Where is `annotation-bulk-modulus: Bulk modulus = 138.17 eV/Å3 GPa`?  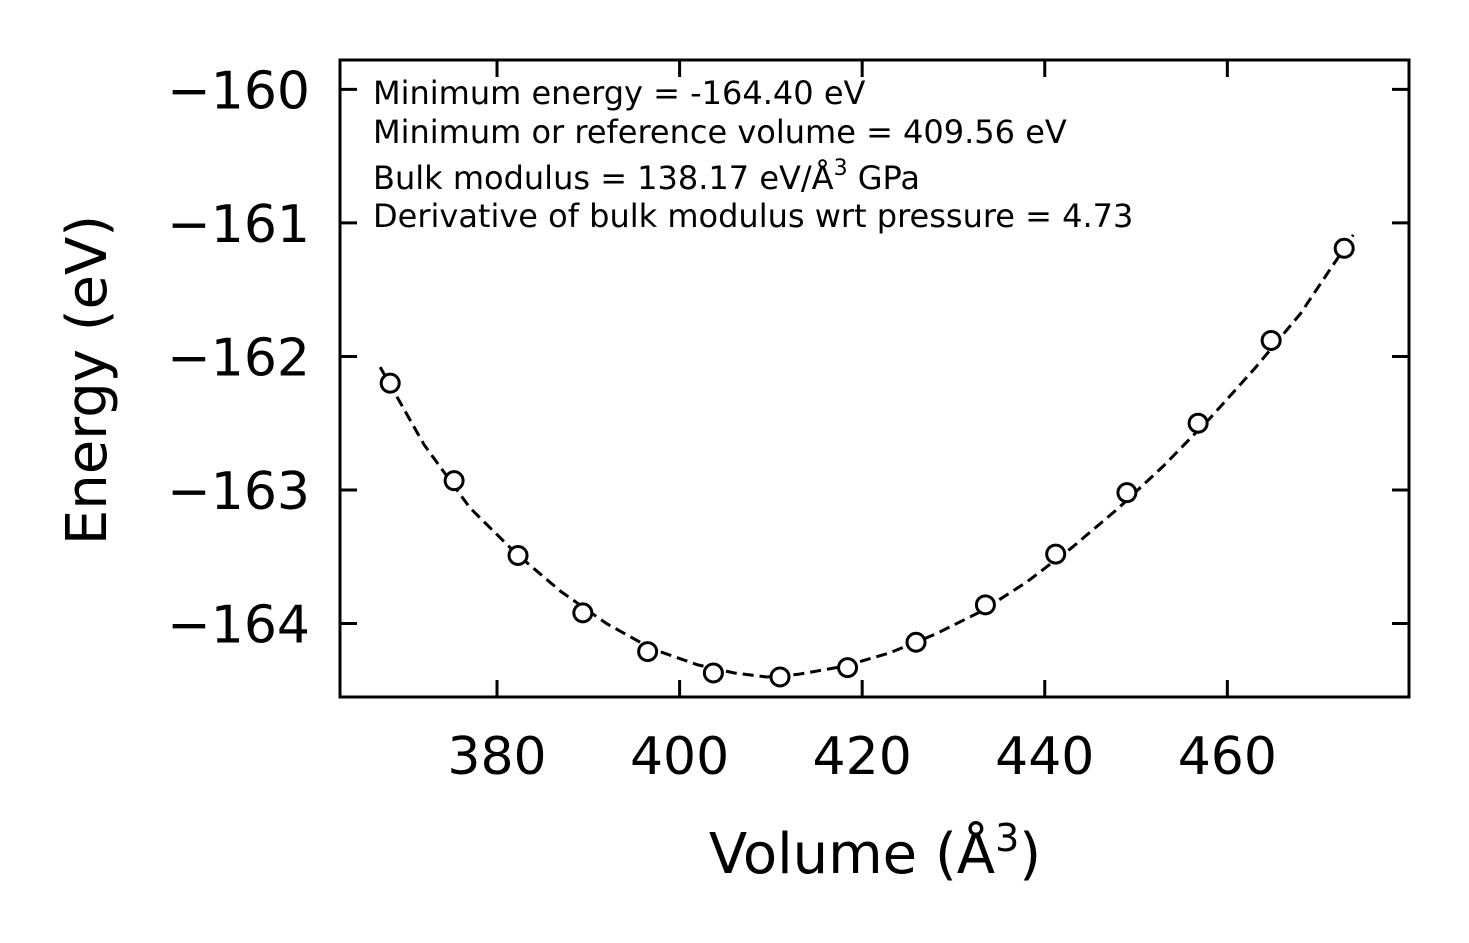
annotation-bulk-modulus: Bulk modulus = 138.17 eV/Å3 GPa is located at coordinates (646, 176).